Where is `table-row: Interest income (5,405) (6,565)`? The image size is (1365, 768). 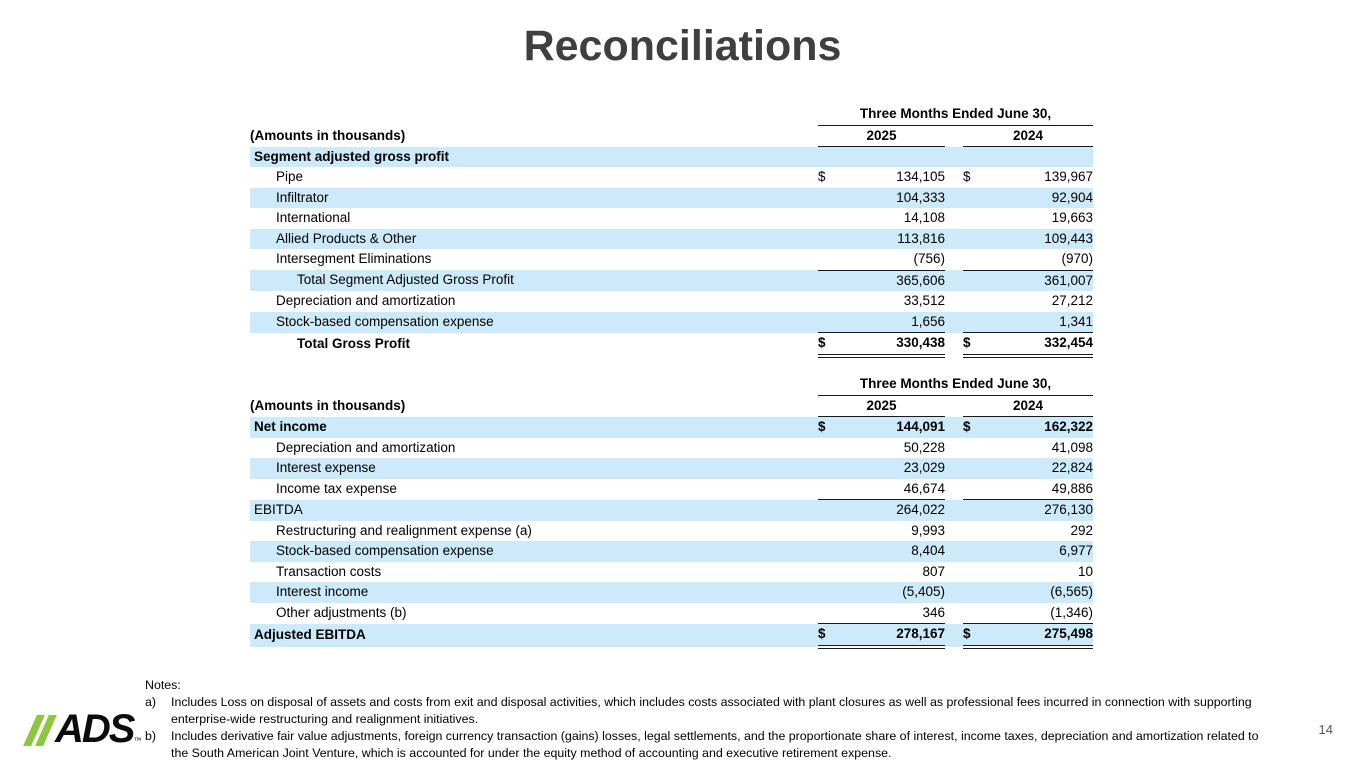
table-row: Interest income (5,405) (6,565) is located at coordinates (672, 592).